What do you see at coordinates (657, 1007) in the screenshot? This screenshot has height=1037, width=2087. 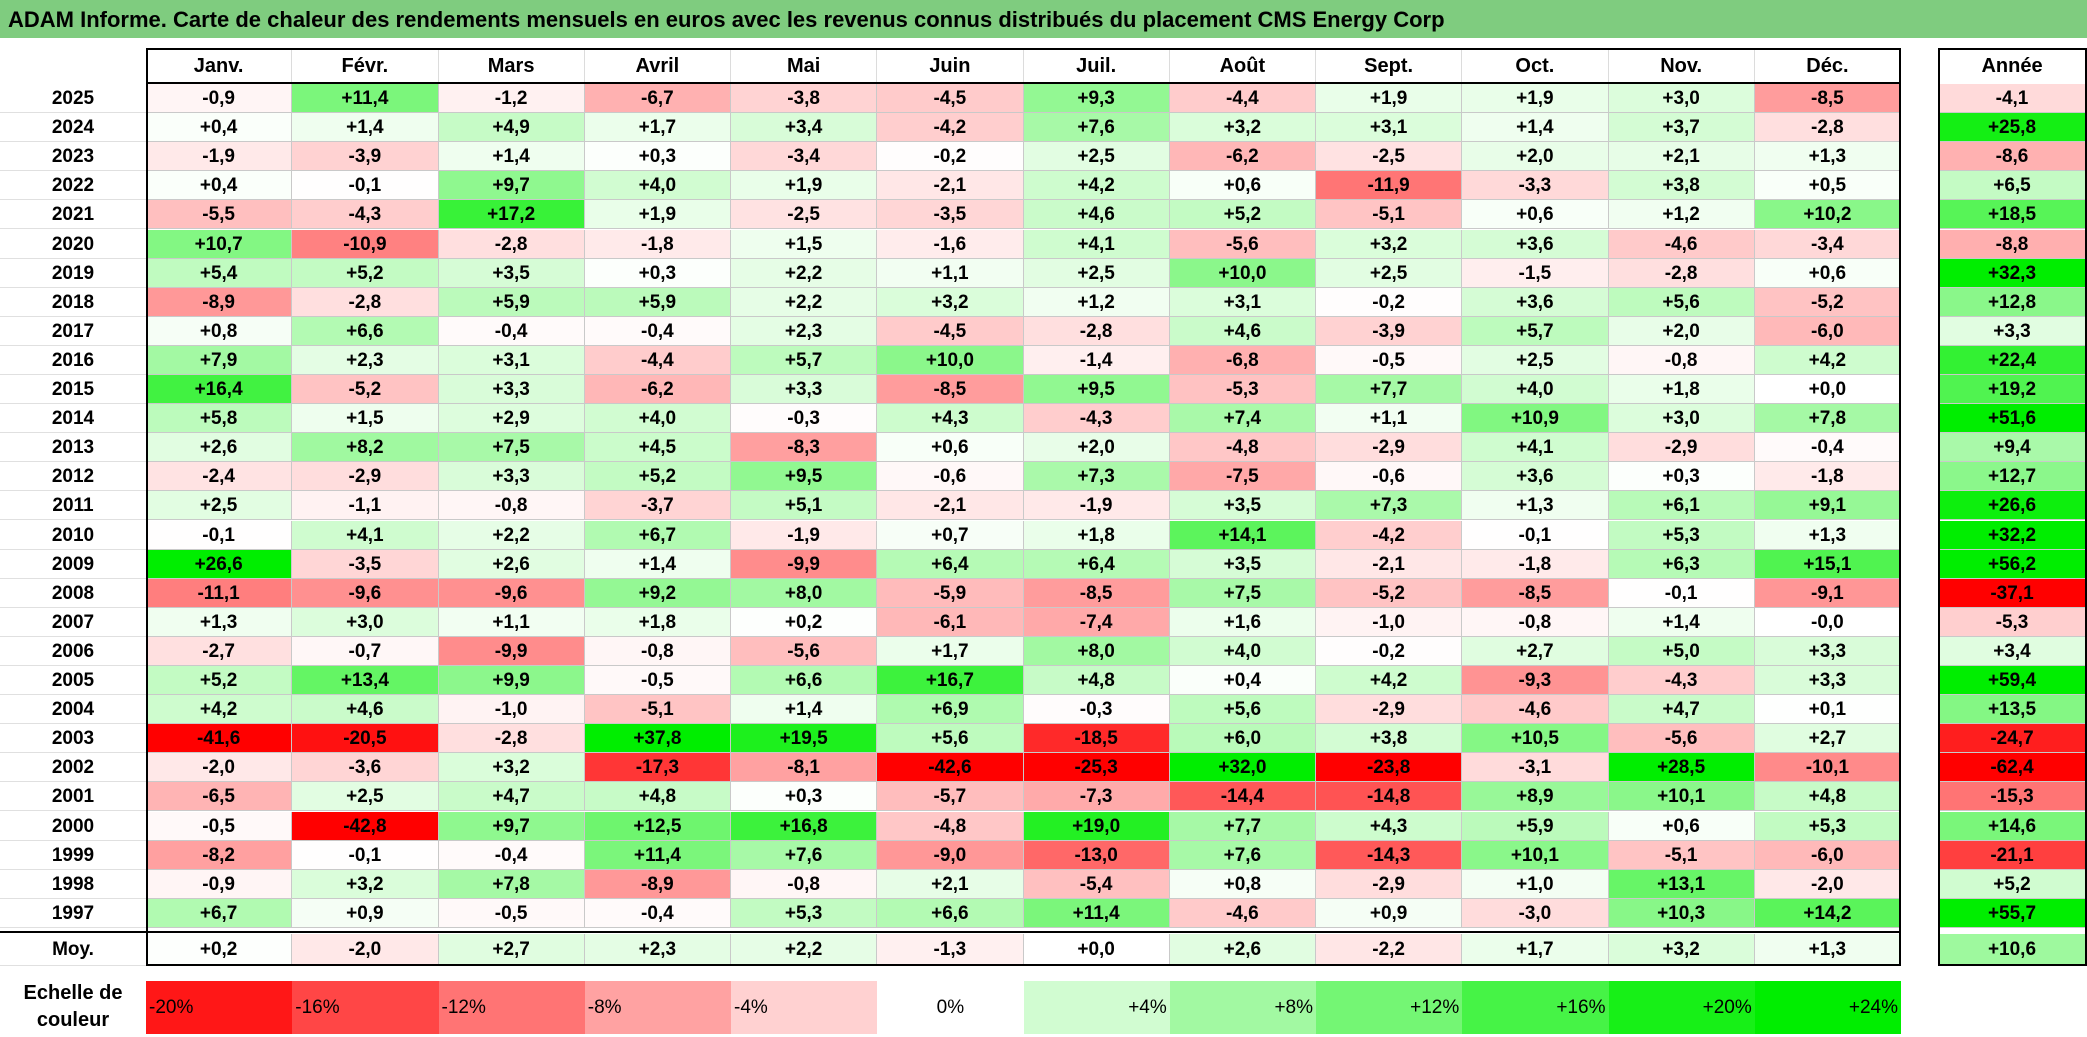 I see `legend-swatch: -8%` at bounding box center [657, 1007].